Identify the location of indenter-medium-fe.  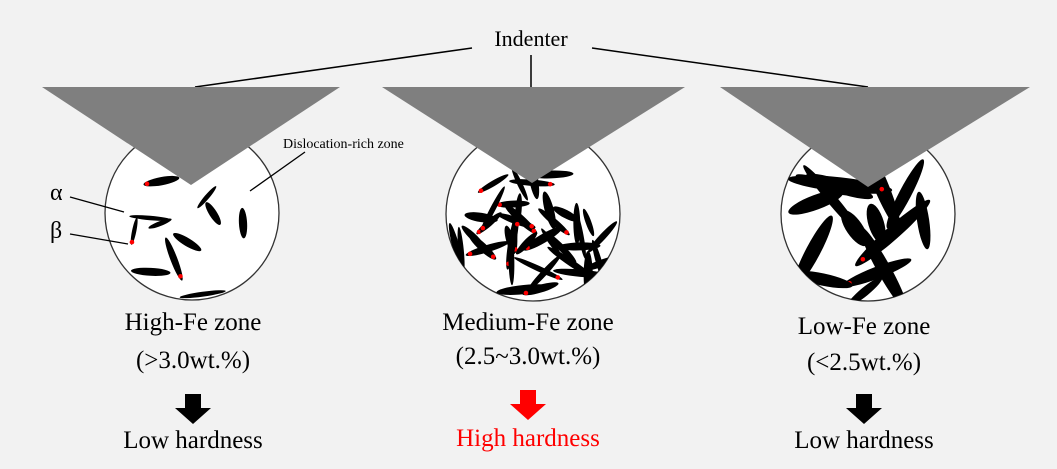
(533, 135).